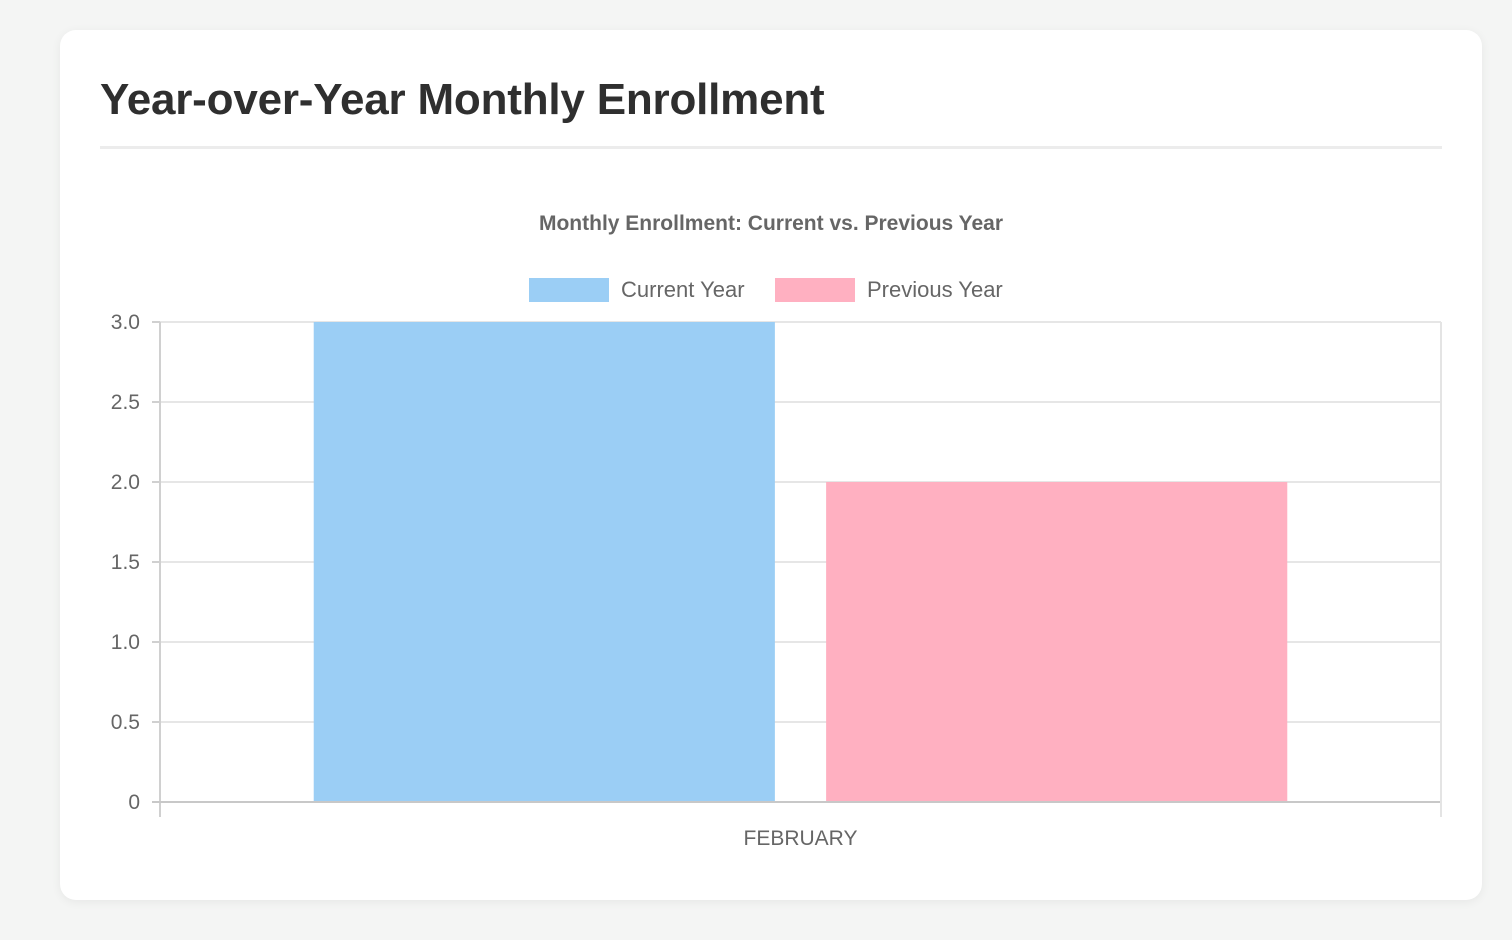  What do you see at coordinates (125, 562) in the screenshot?
I see `y-tick-label: 1.5` at bounding box center [125, 562].